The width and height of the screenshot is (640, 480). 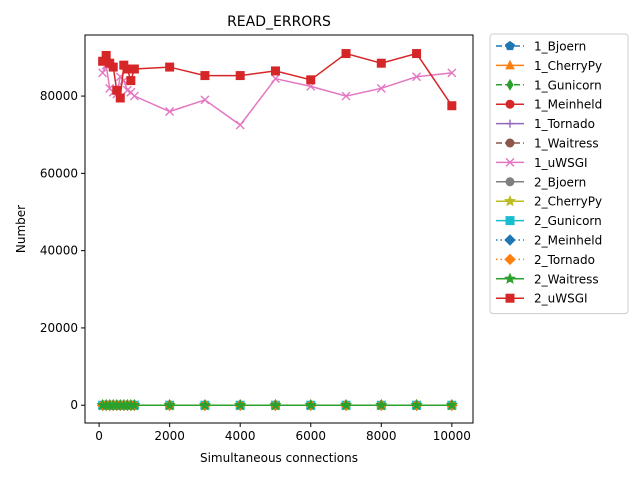 What do you see at coordinates (510, 104) in the screenshot?
I see `legend-marker-1_Meinheld` at bounding box center [510, 104].